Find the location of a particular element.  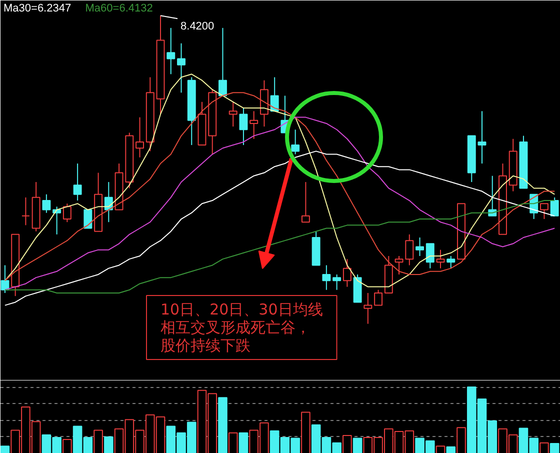

annotation: 10日、20日、30日均线相互交叉形成死亡谷，股价持续下跌 is located at coordinates (241, 327).